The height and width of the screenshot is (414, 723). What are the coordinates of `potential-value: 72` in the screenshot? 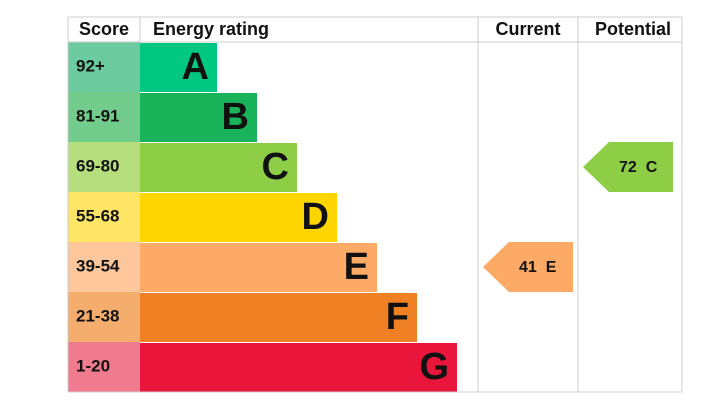 It's located at (628, 167).